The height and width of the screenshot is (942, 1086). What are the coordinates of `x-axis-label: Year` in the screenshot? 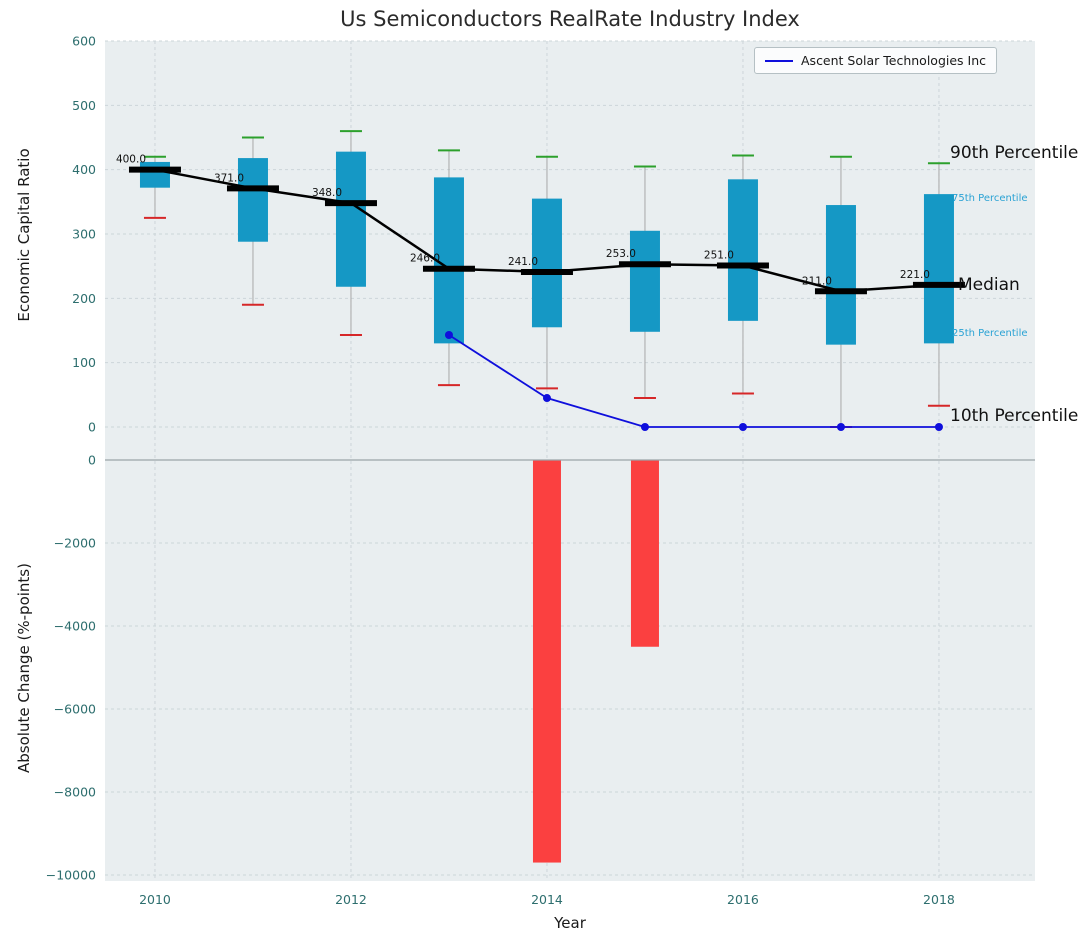 It's located at (570, 923).